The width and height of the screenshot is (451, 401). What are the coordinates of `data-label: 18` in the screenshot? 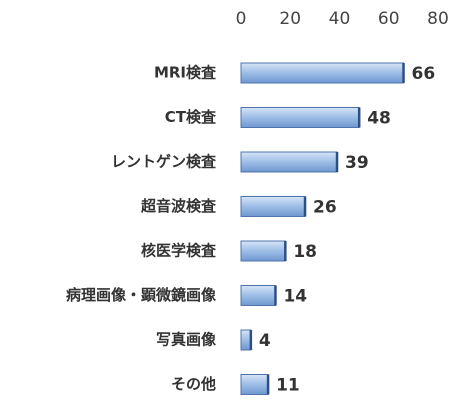 It's located at (305, 252).